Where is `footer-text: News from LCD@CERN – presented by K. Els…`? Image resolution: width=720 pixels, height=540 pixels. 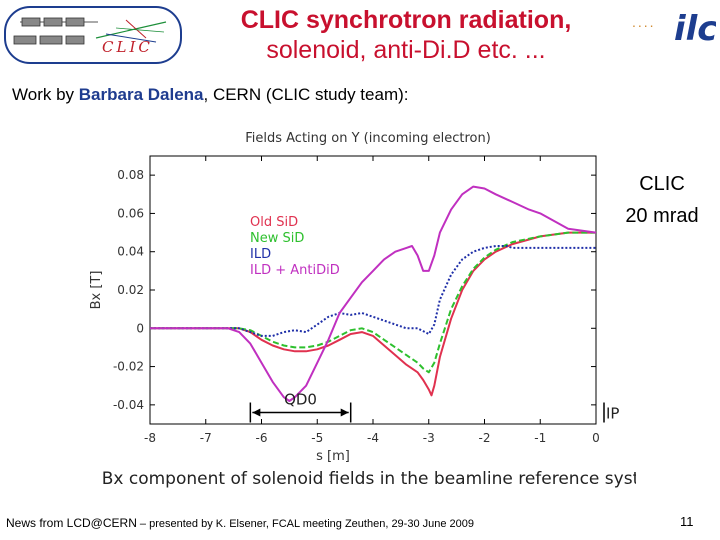
footer-text: News from LCD@CERN – presented by K. Els… is located at coordinates (240, 523).